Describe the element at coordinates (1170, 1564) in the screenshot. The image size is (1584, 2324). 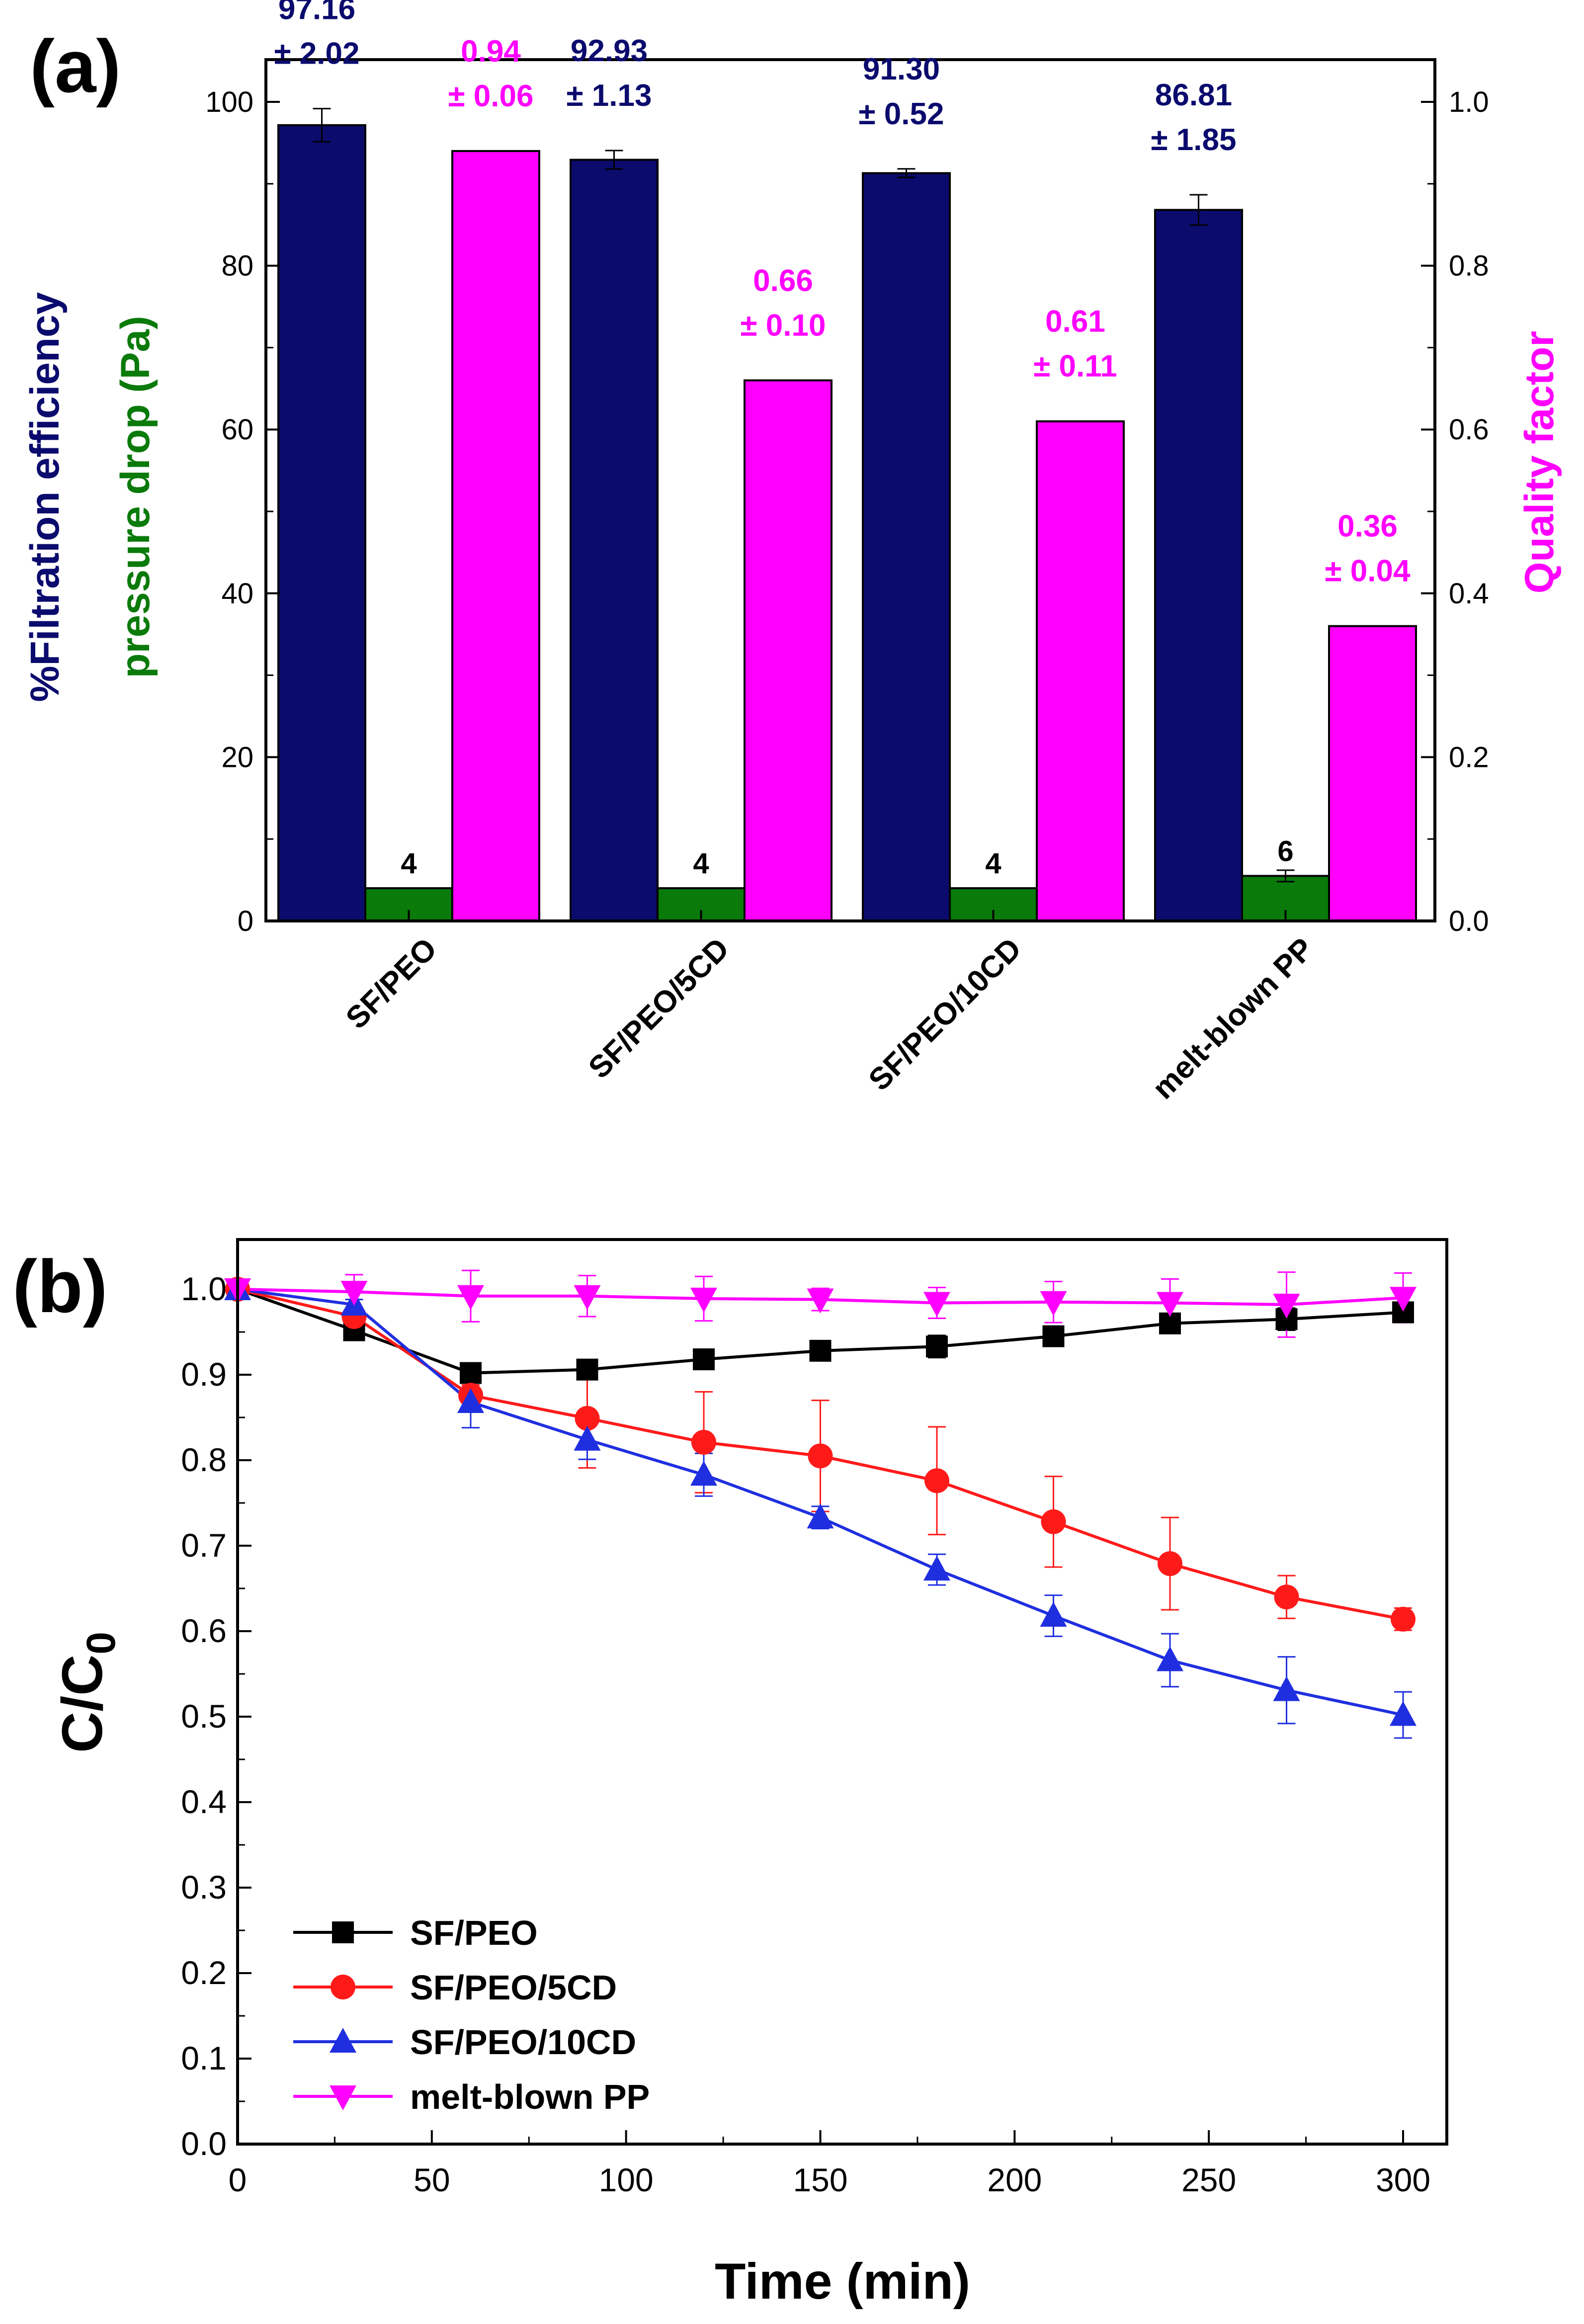
I see `marker-sf-peo-5cd-t240` at that location.